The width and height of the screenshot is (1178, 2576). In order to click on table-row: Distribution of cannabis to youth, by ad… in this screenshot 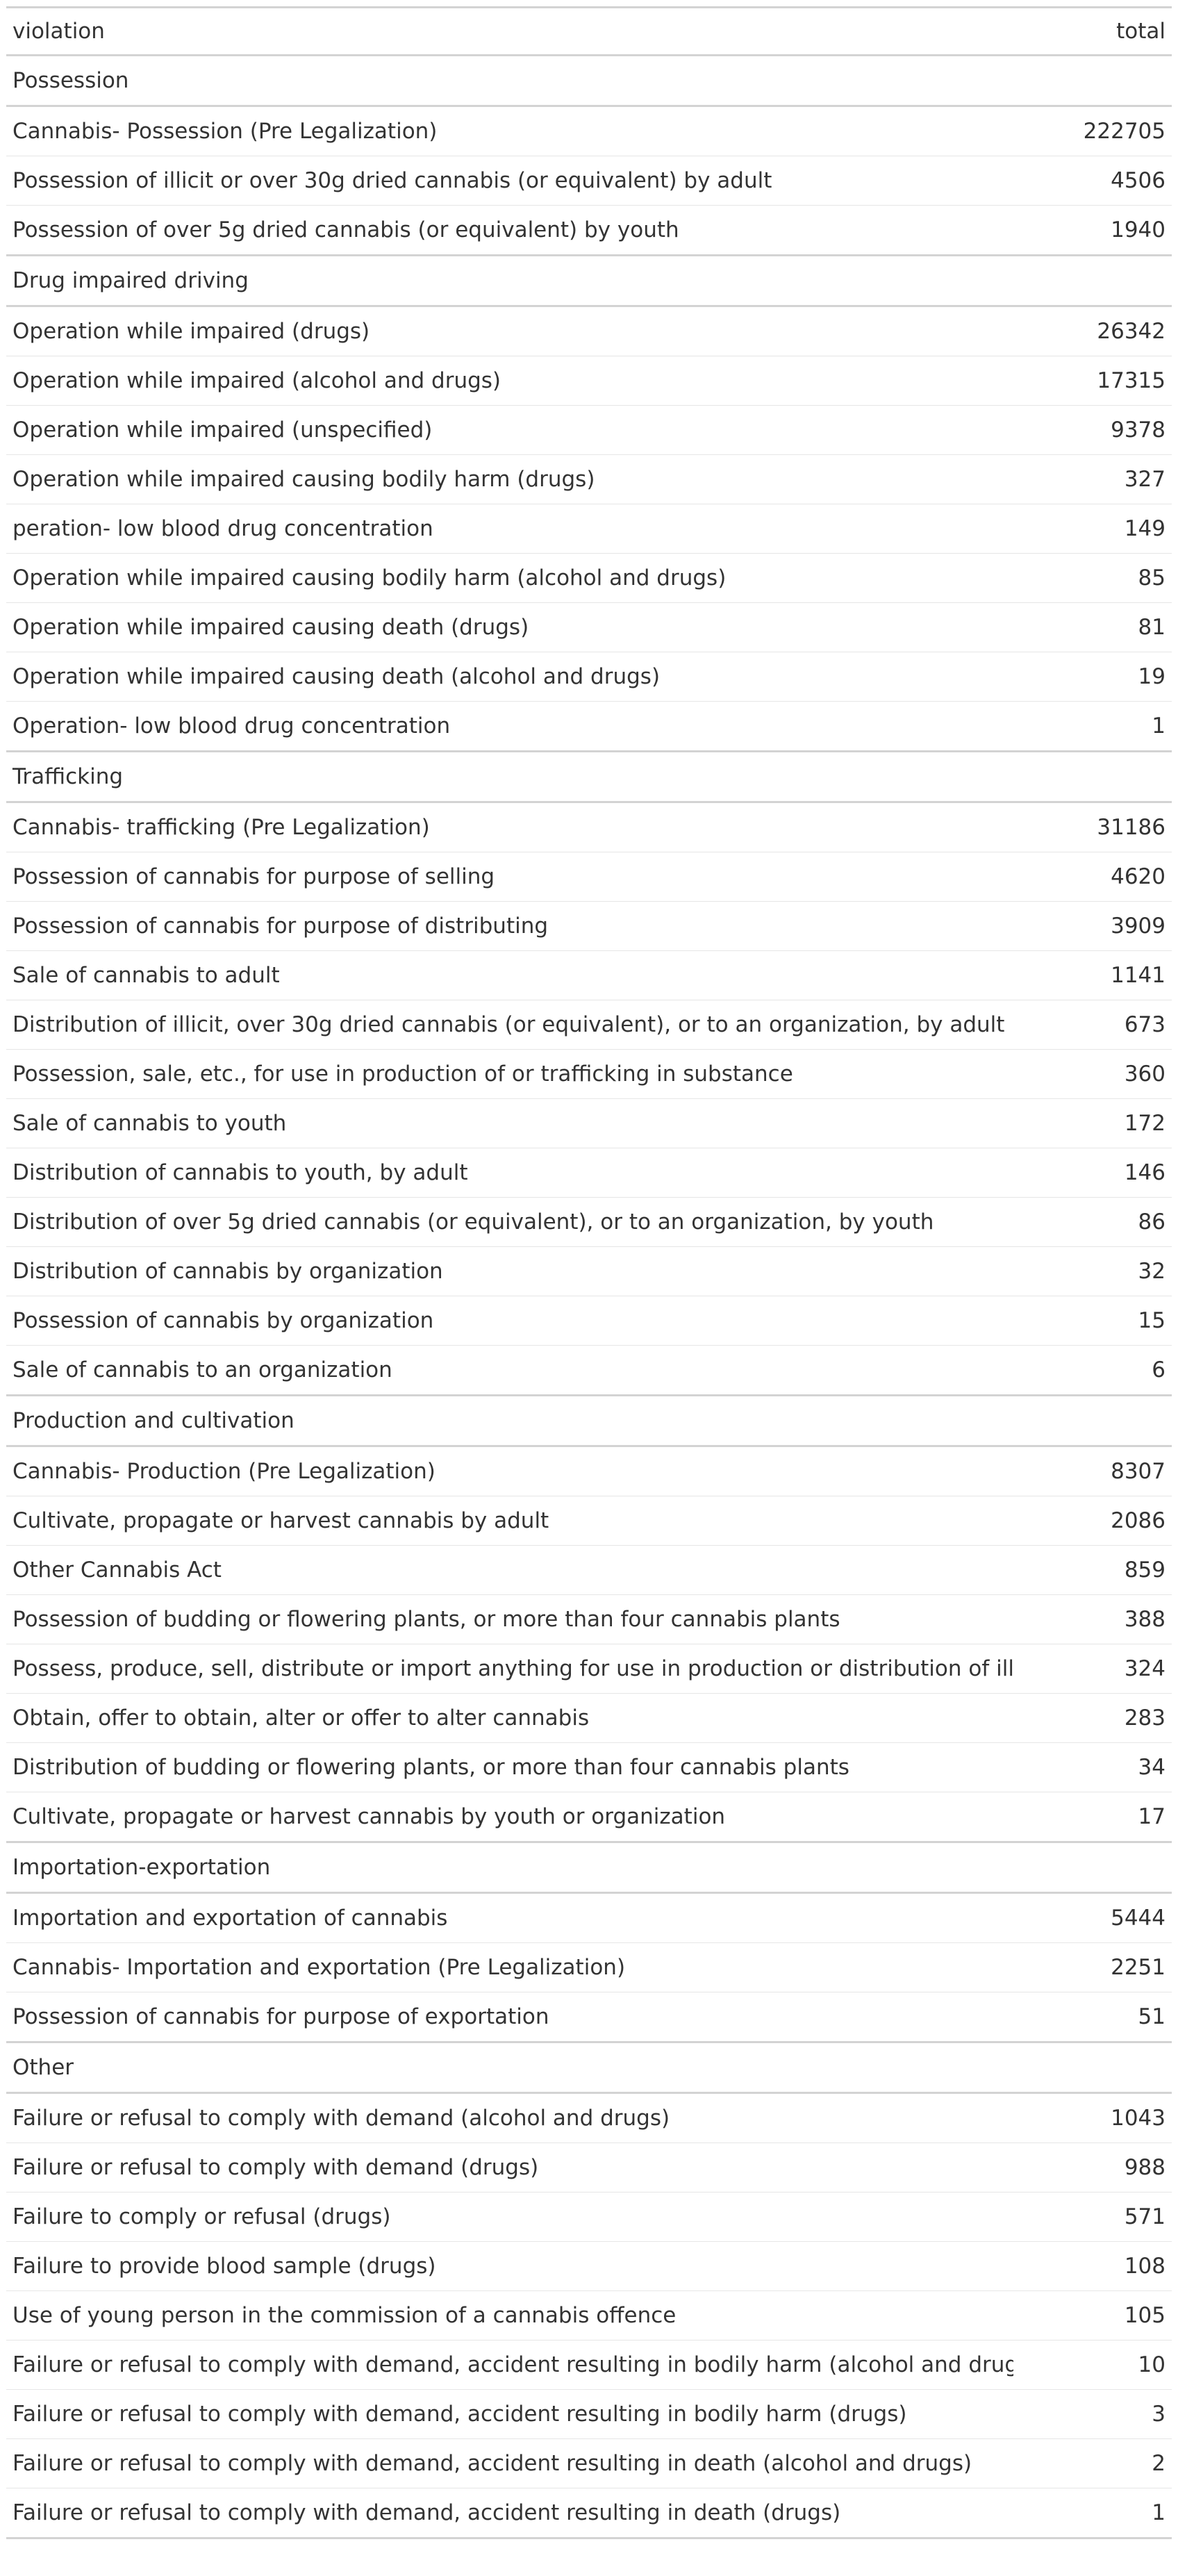, I will do `click(589, 1173)`.